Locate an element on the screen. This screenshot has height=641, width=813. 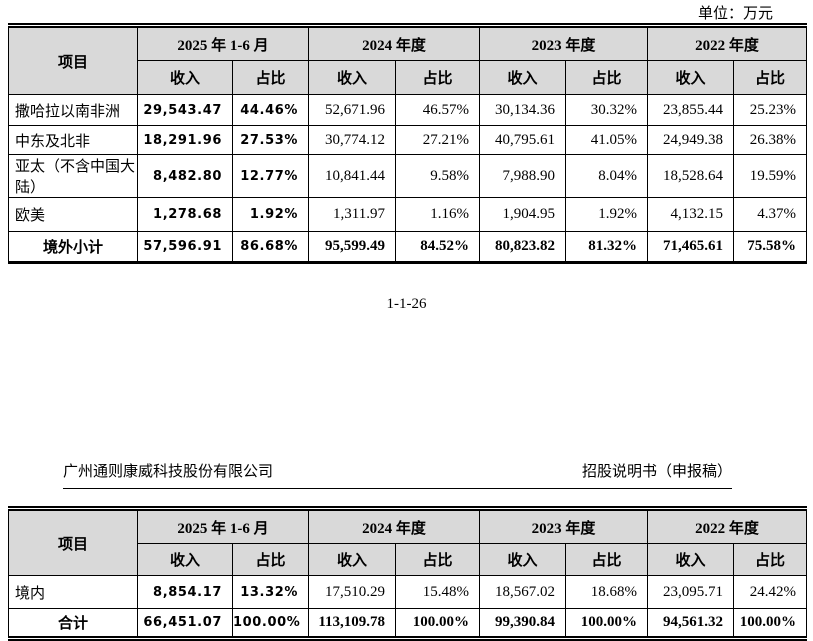
ratio-cell: 4.37% is located at coordinates (770, 214).